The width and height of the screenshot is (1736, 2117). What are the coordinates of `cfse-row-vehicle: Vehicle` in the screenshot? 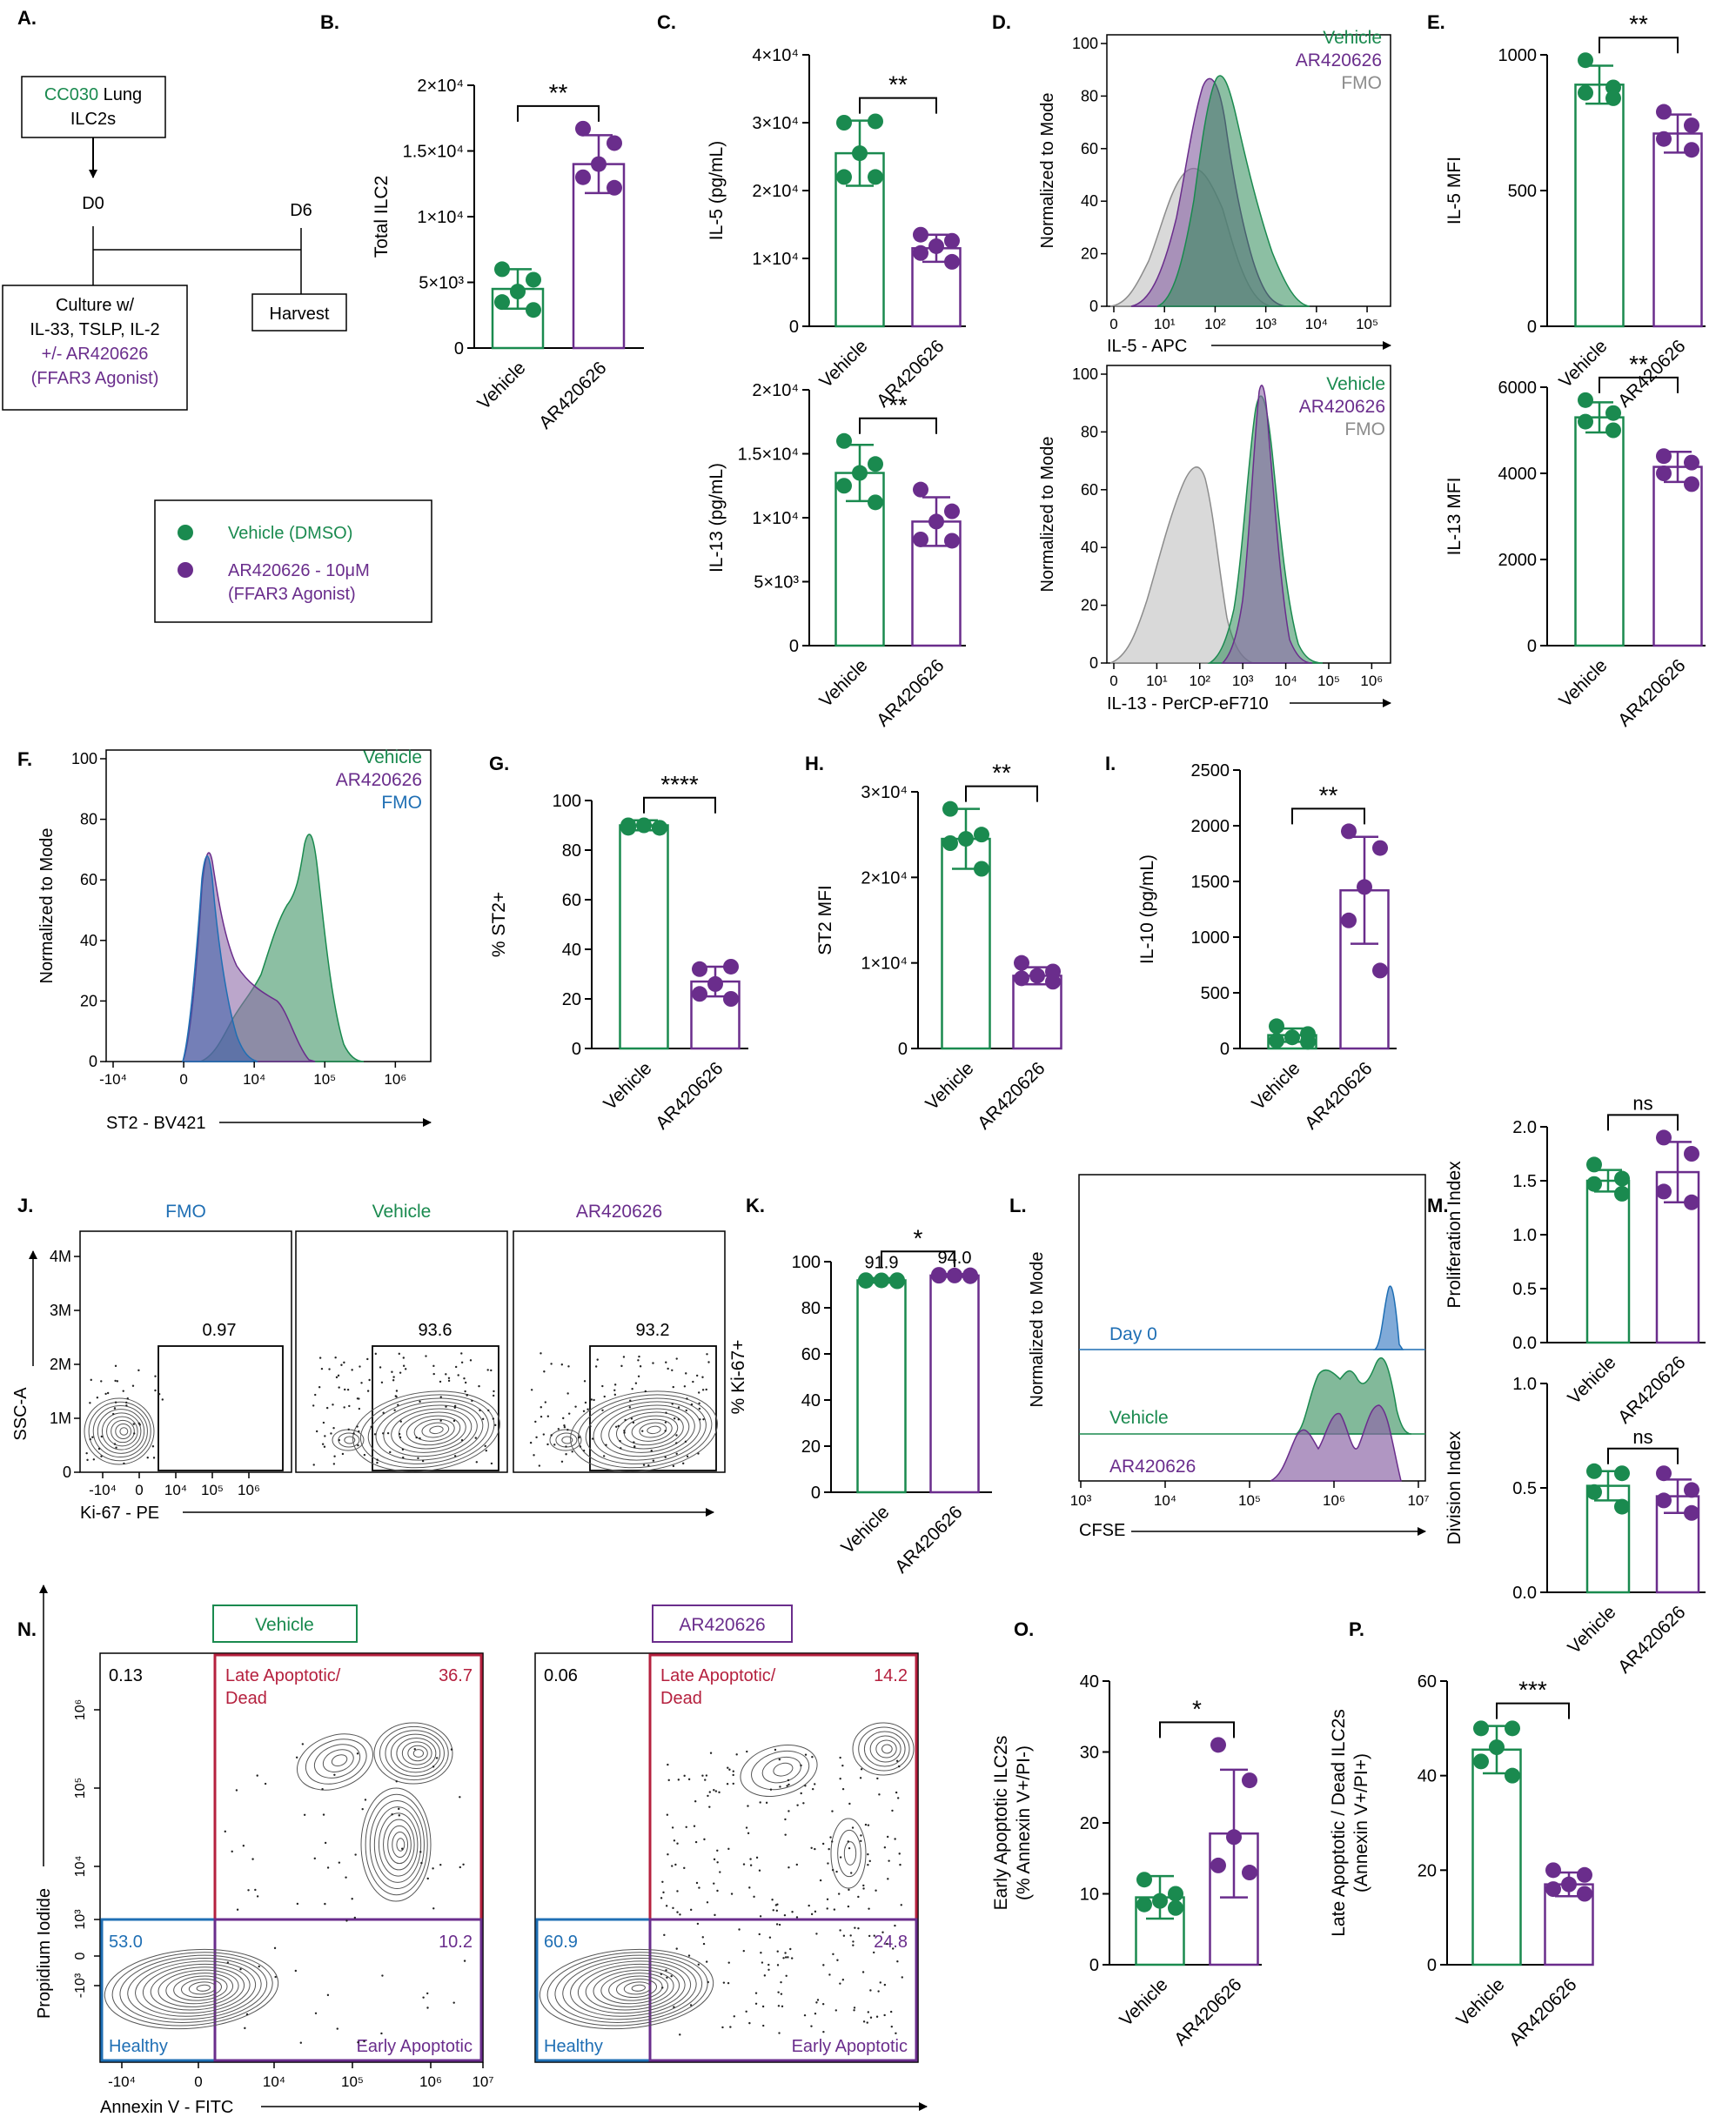 It's located at (1139, 1418).